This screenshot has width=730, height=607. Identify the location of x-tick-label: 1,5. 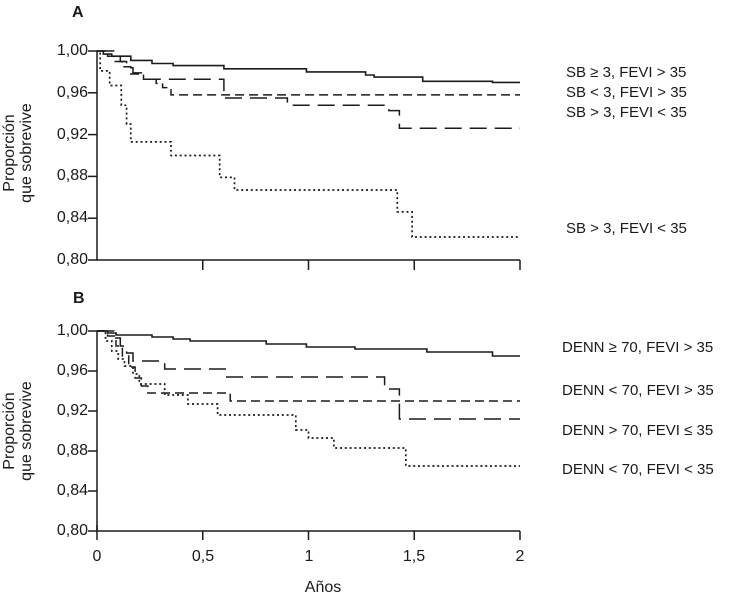
(414, 556).